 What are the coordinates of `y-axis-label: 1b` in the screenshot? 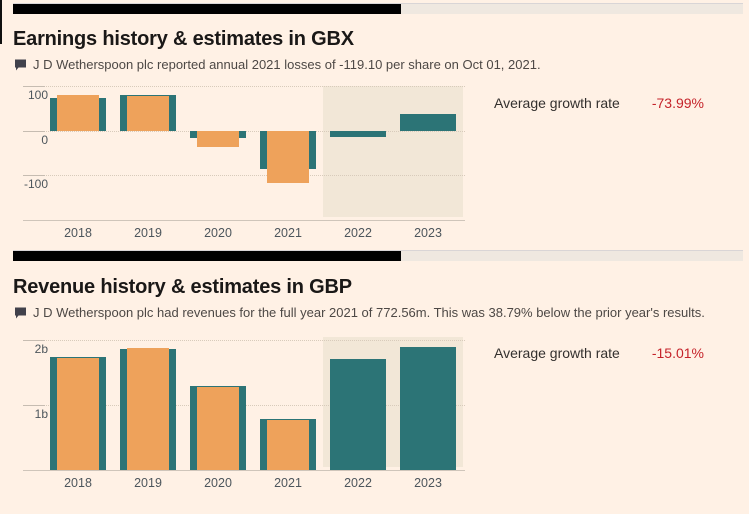 It's located at (41, 414).